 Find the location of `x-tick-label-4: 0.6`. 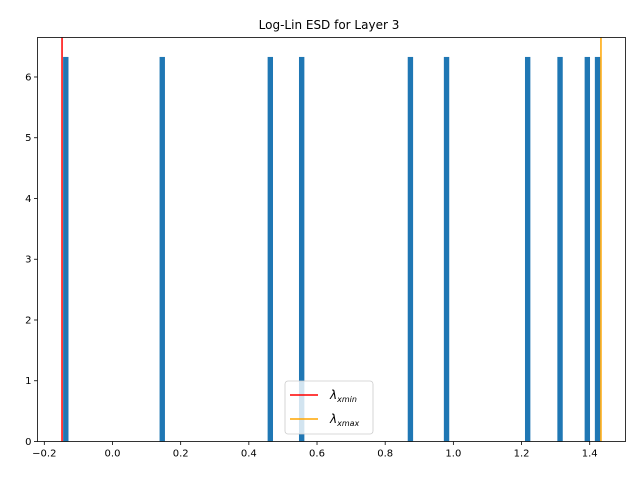

x-tick-label-4: 0.6 is located at coordinates (317, 454).